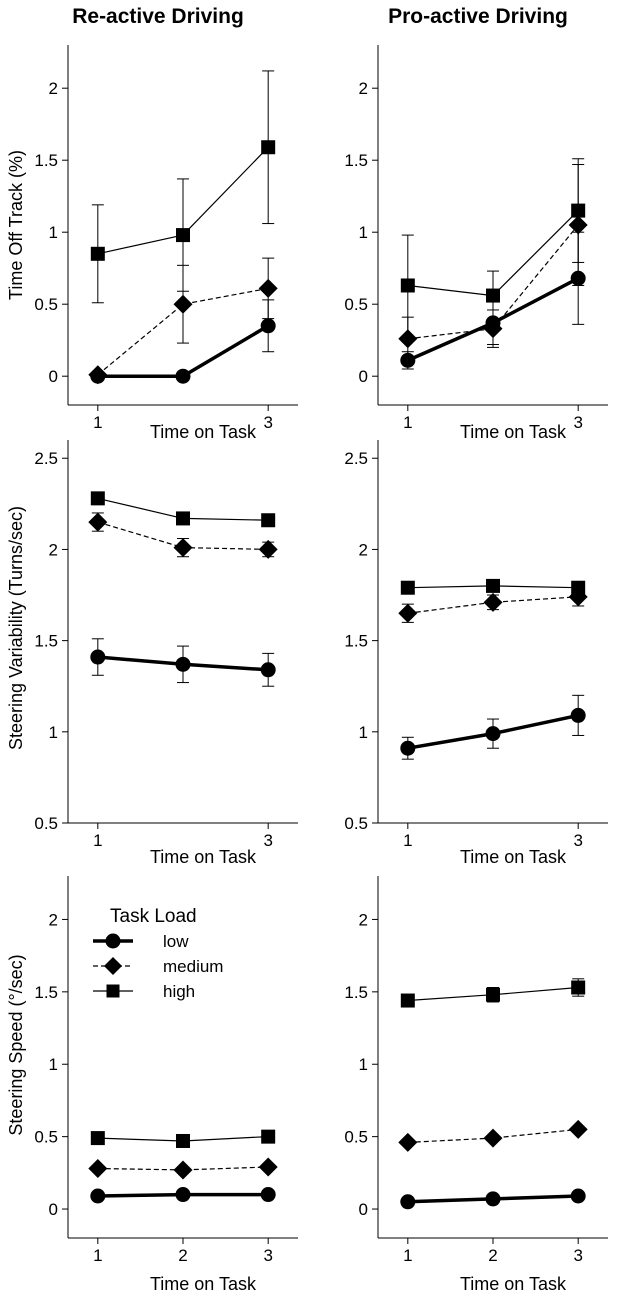  Describe the element at coordinates (158, 966) in the screenshot. I see `legend-entry-medium: medium` at that location.